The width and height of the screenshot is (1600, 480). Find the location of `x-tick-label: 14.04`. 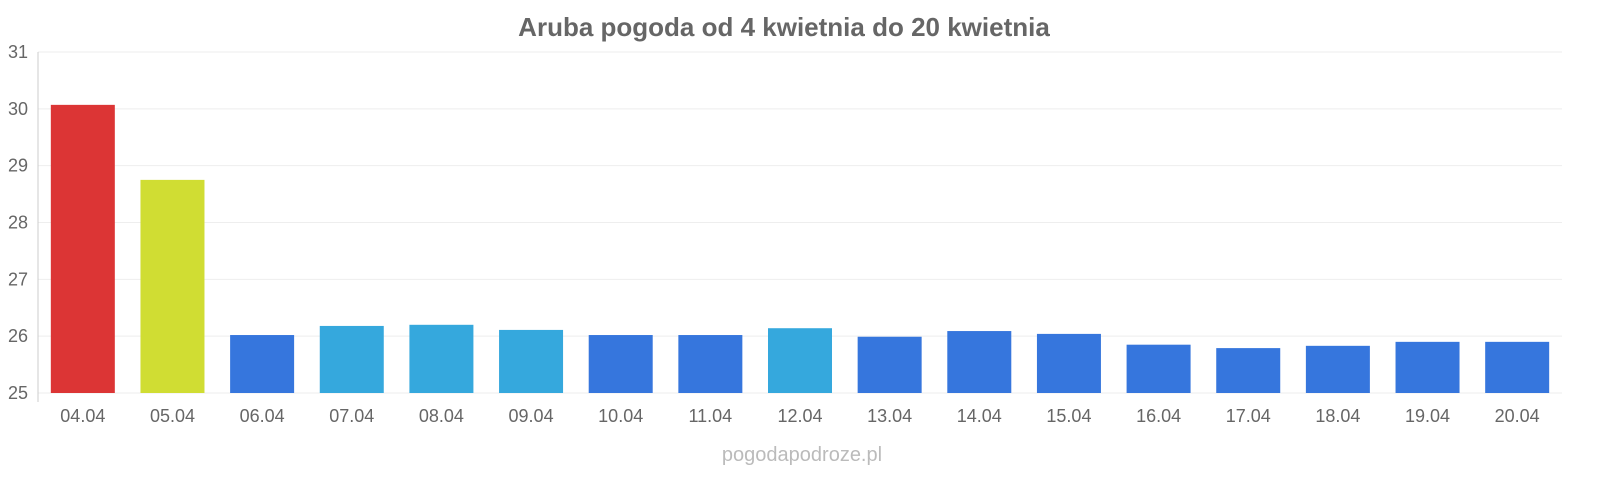

x-tick-label: 14.04 is located at coordinates (979, 416).